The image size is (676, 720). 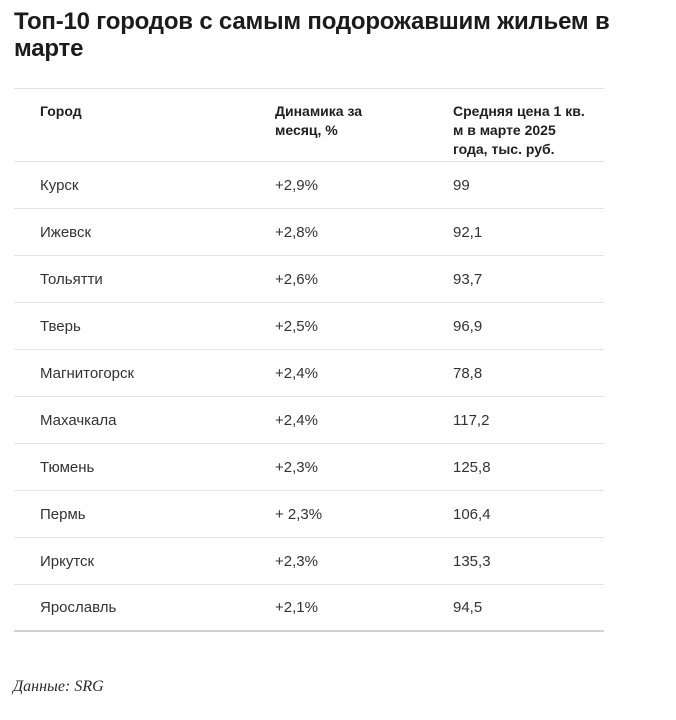 I want to click on table-row: Ярославль +2,1% 94,5, so click(x=309, y=608).